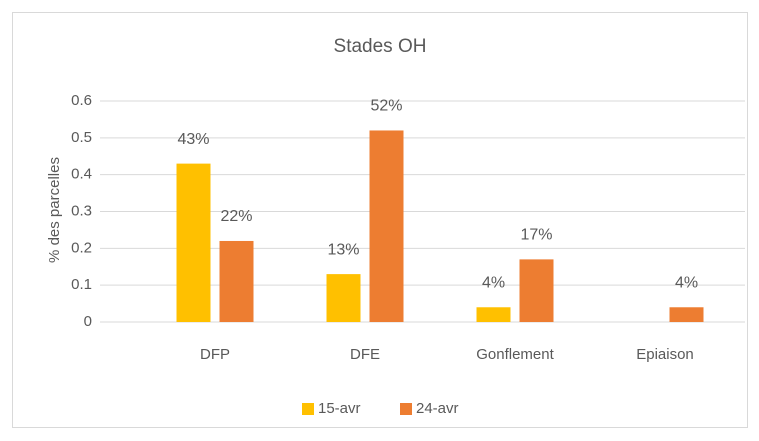 The height and width of the screenshot is (441, 759). Describe the element at coordinates (343, 249) in the screenshot. I see `data-label: 13%` at that location.